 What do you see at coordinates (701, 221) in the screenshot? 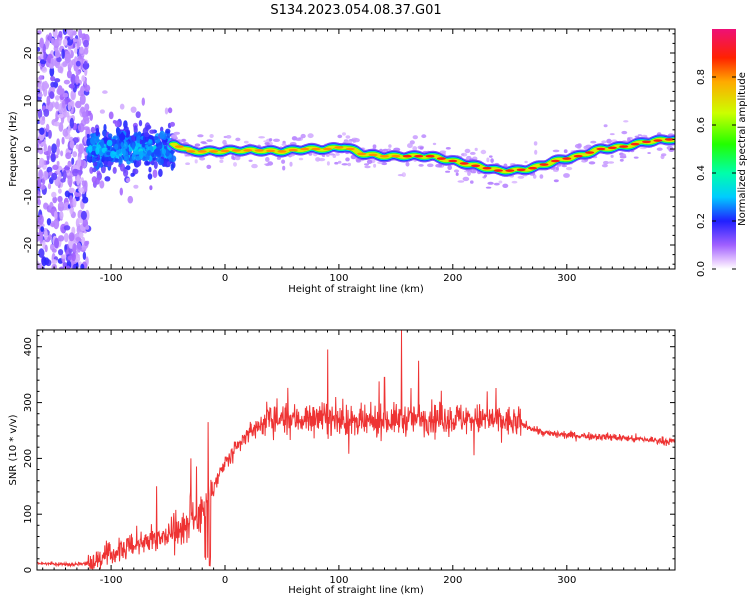
I see `colorbar-tick-label: 0.2` at bounding box center [701, 221].